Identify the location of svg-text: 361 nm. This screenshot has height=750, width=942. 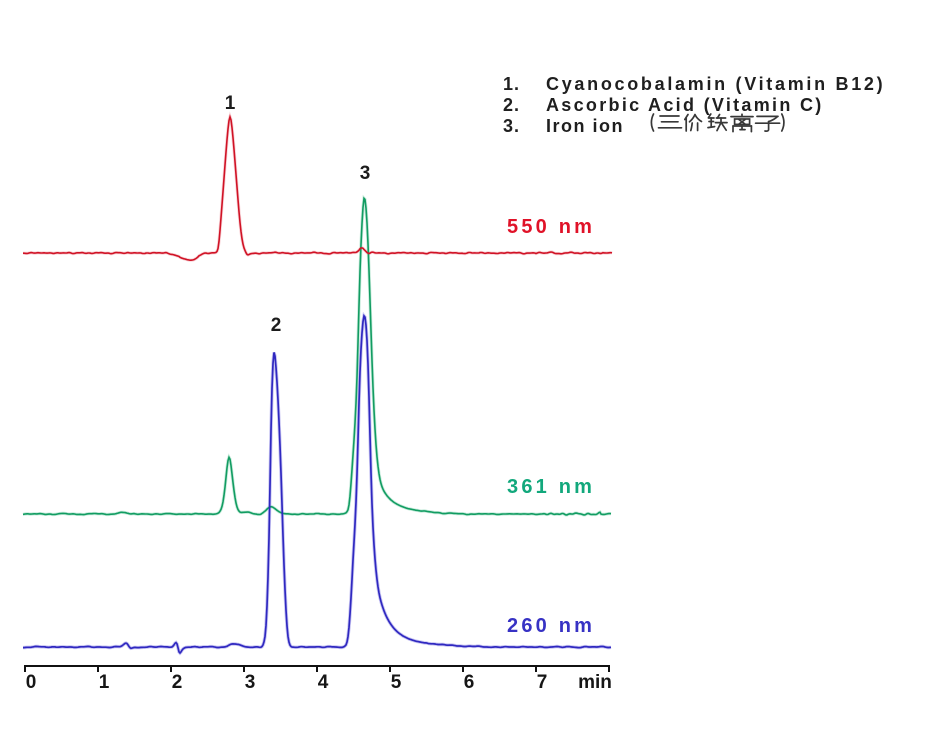
(551, 487).